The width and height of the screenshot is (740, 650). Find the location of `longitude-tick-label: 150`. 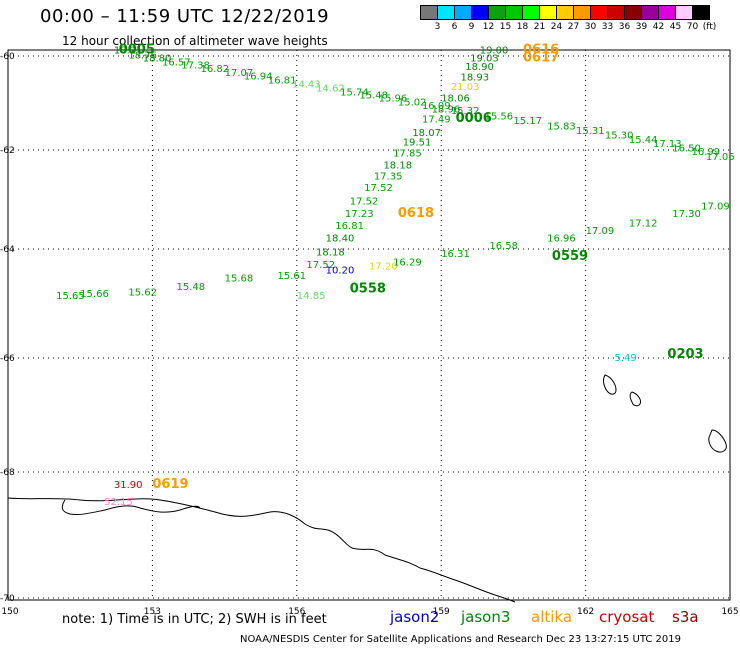

longitude-tick-label: 150 is located at coordinates (9, 612).